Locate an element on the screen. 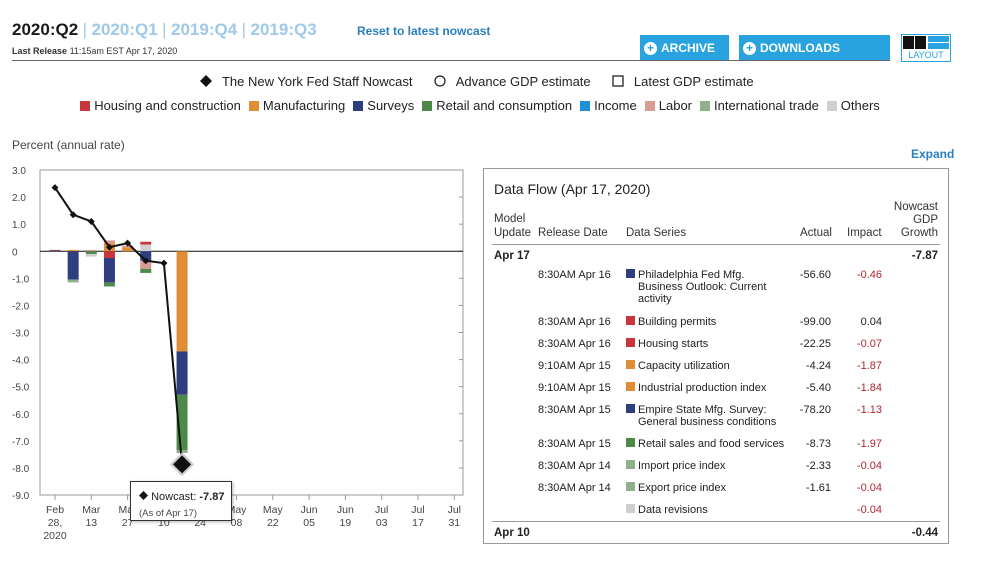  row-actual: -99.00 is located at coordinates (815, 322).